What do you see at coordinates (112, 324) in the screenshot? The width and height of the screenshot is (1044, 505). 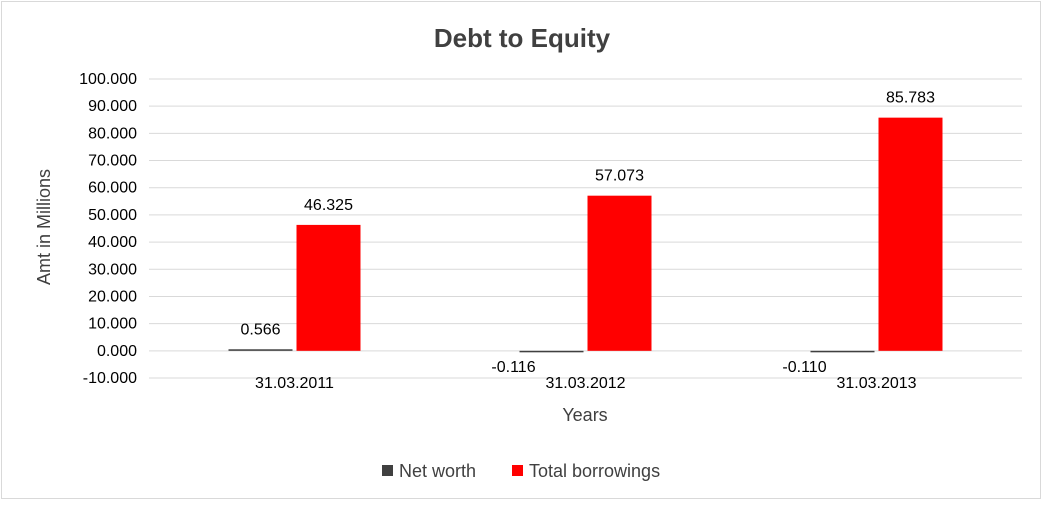 I see `y-tick-label: 10.000` at bounding box center [112, 324].